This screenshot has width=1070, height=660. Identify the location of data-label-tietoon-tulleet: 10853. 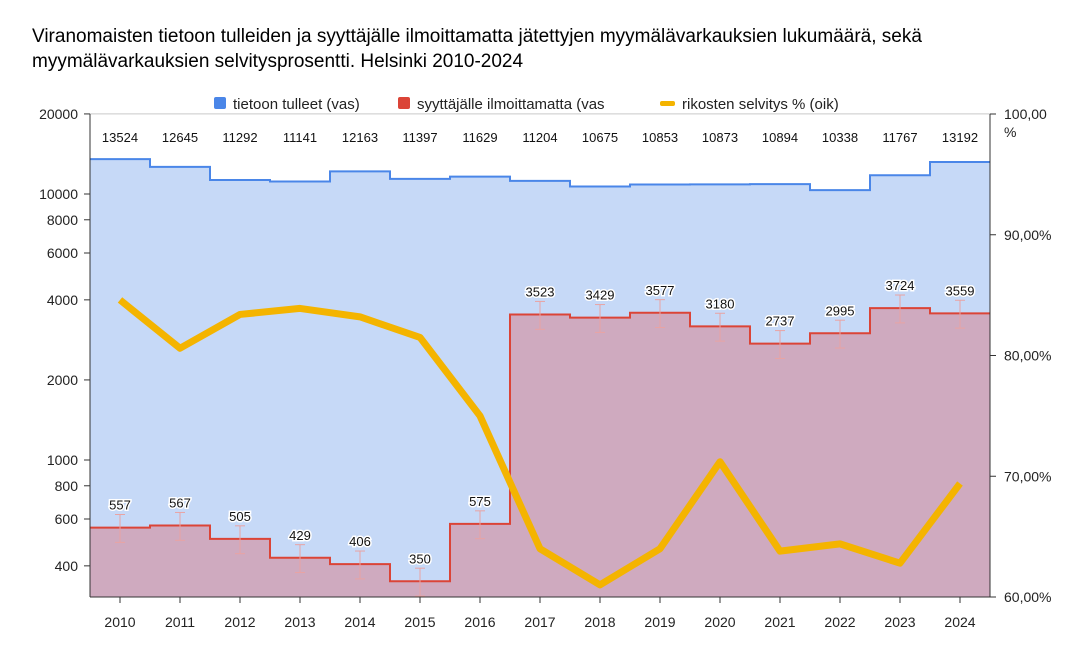
(660, 137).